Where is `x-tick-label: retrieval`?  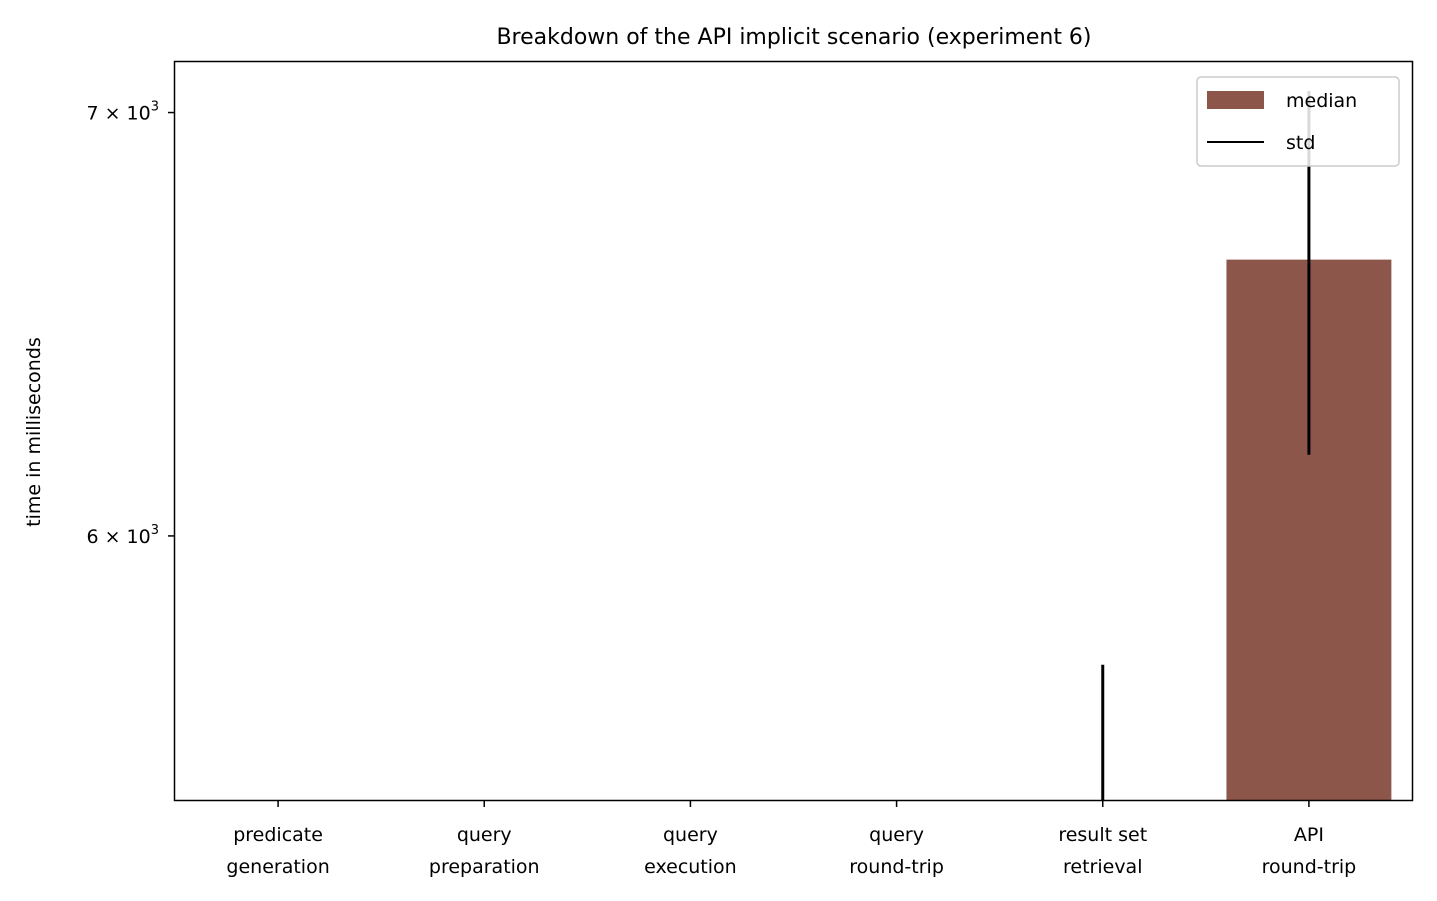
x-tick-label: retrieval is located at coordinates (1102, 867).